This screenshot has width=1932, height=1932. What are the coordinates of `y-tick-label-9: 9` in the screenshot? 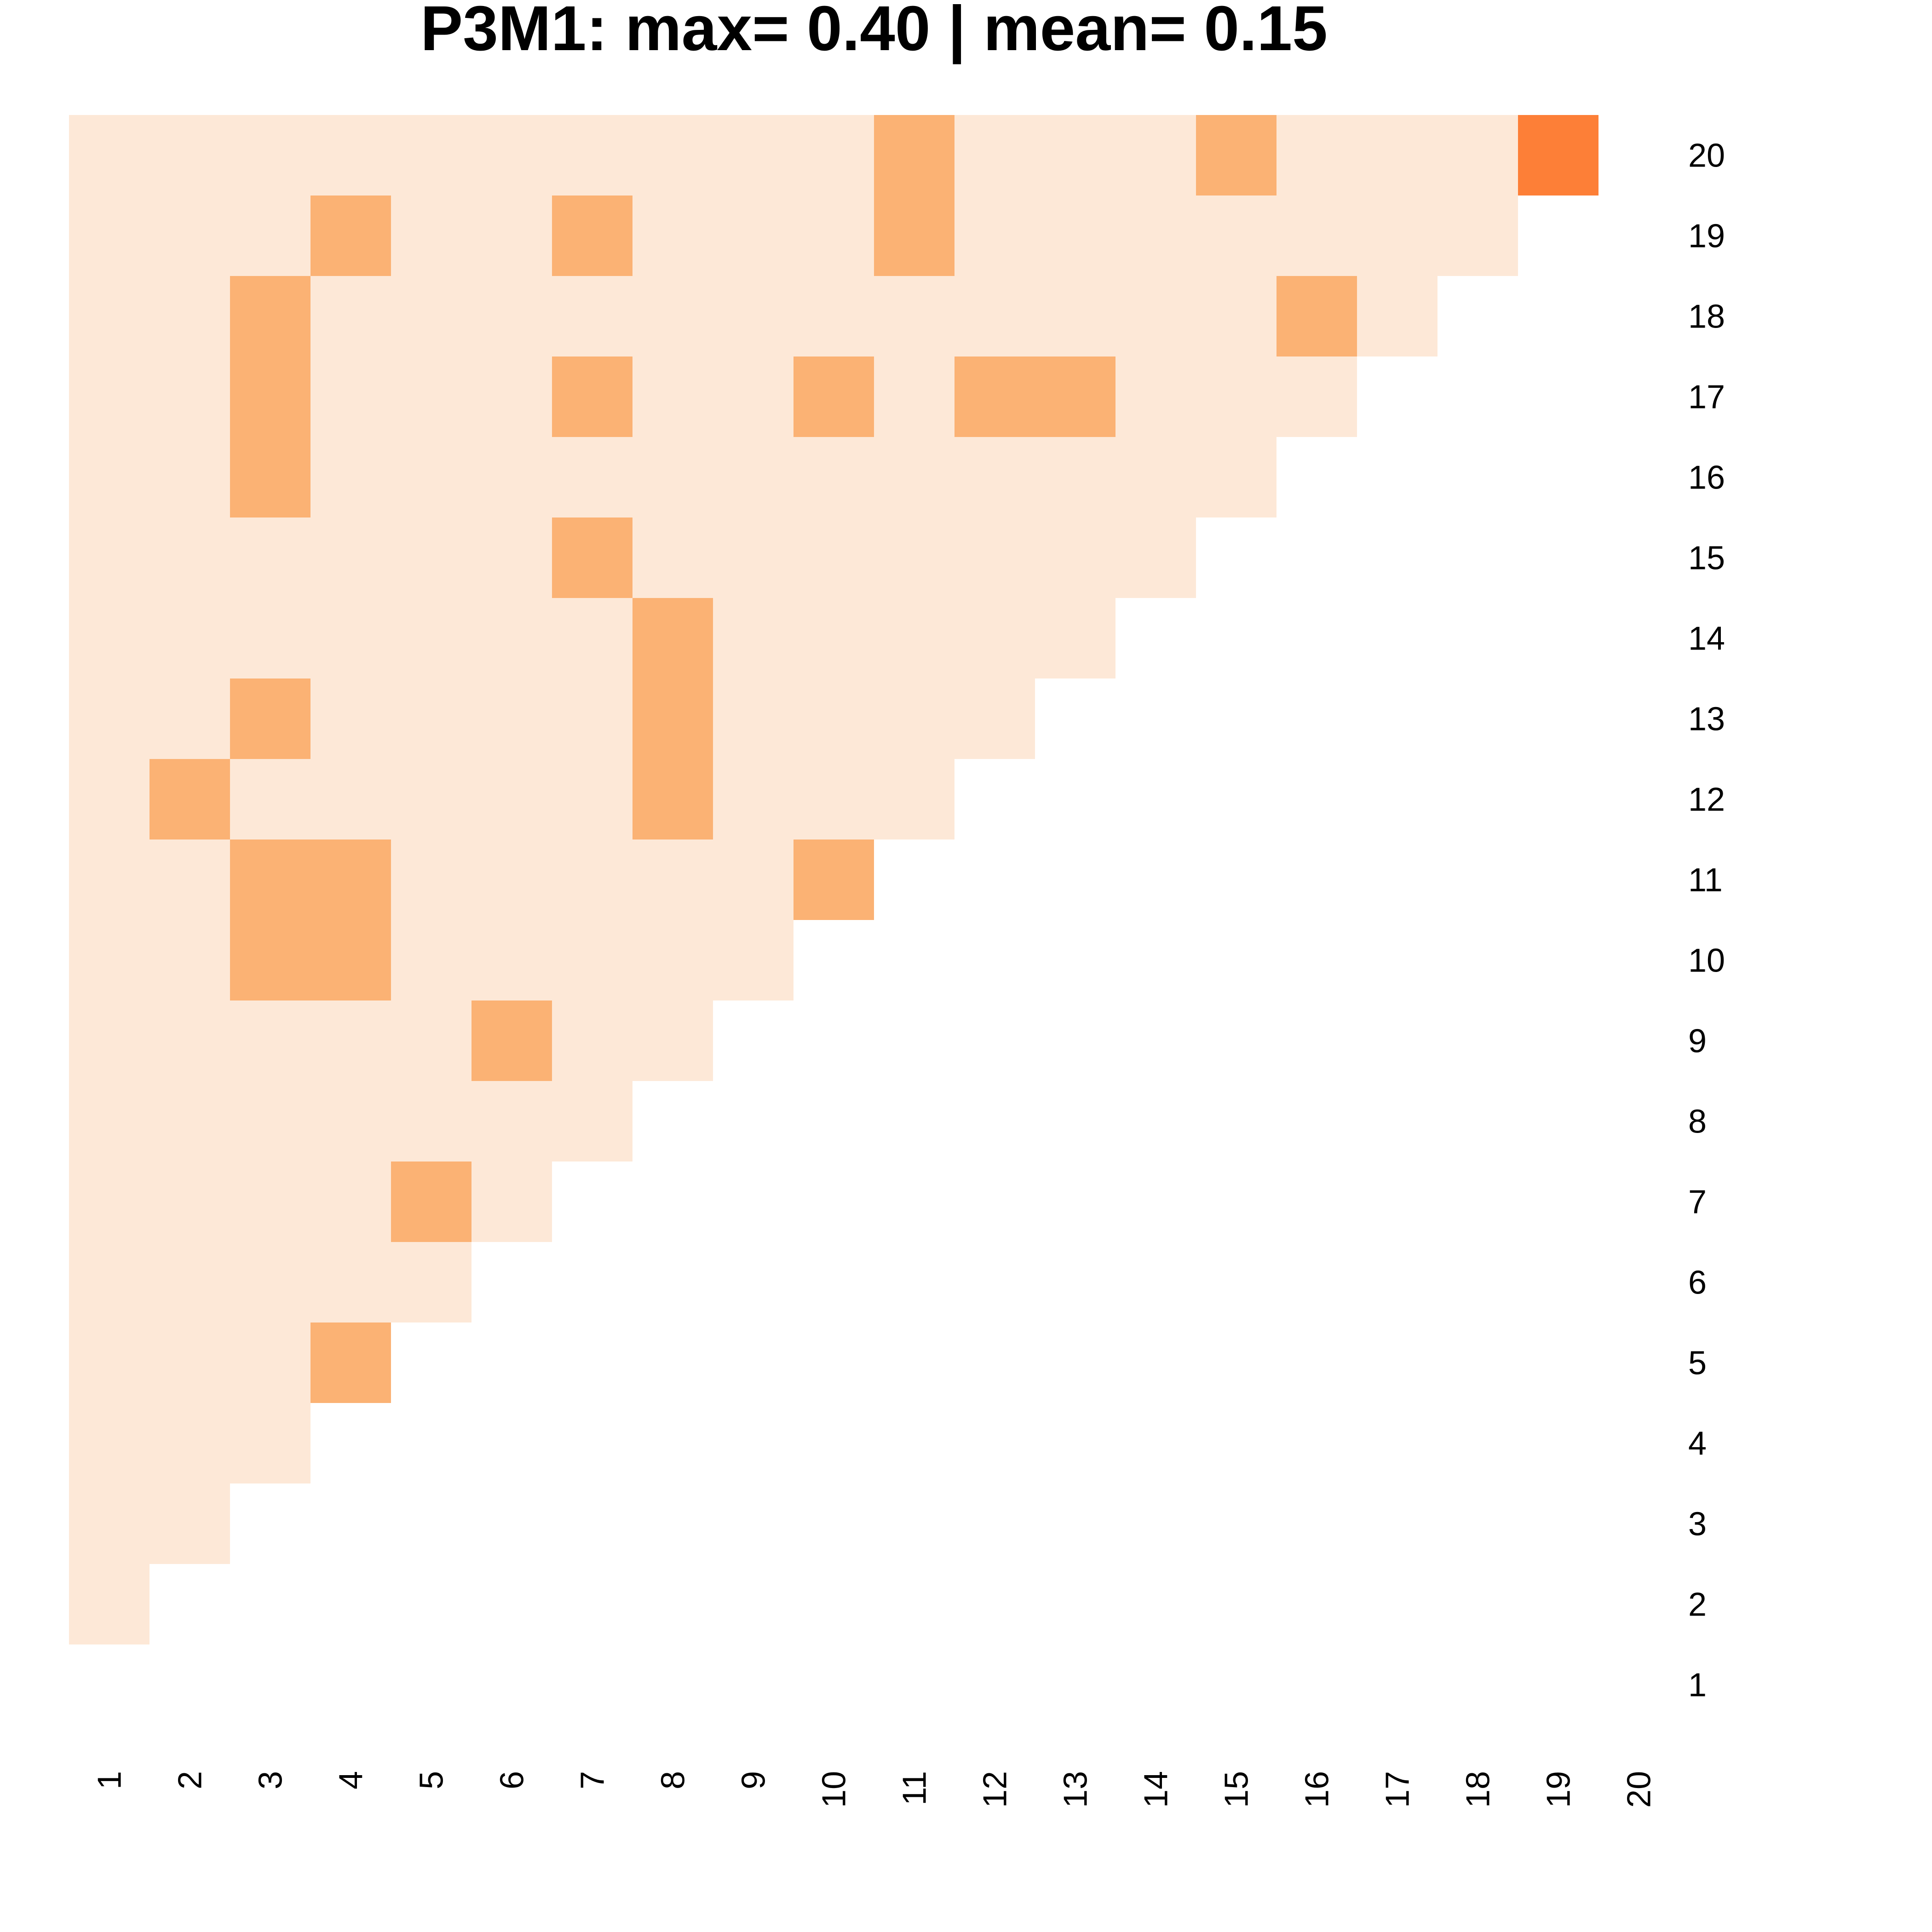 It's located at (1697, 1041).